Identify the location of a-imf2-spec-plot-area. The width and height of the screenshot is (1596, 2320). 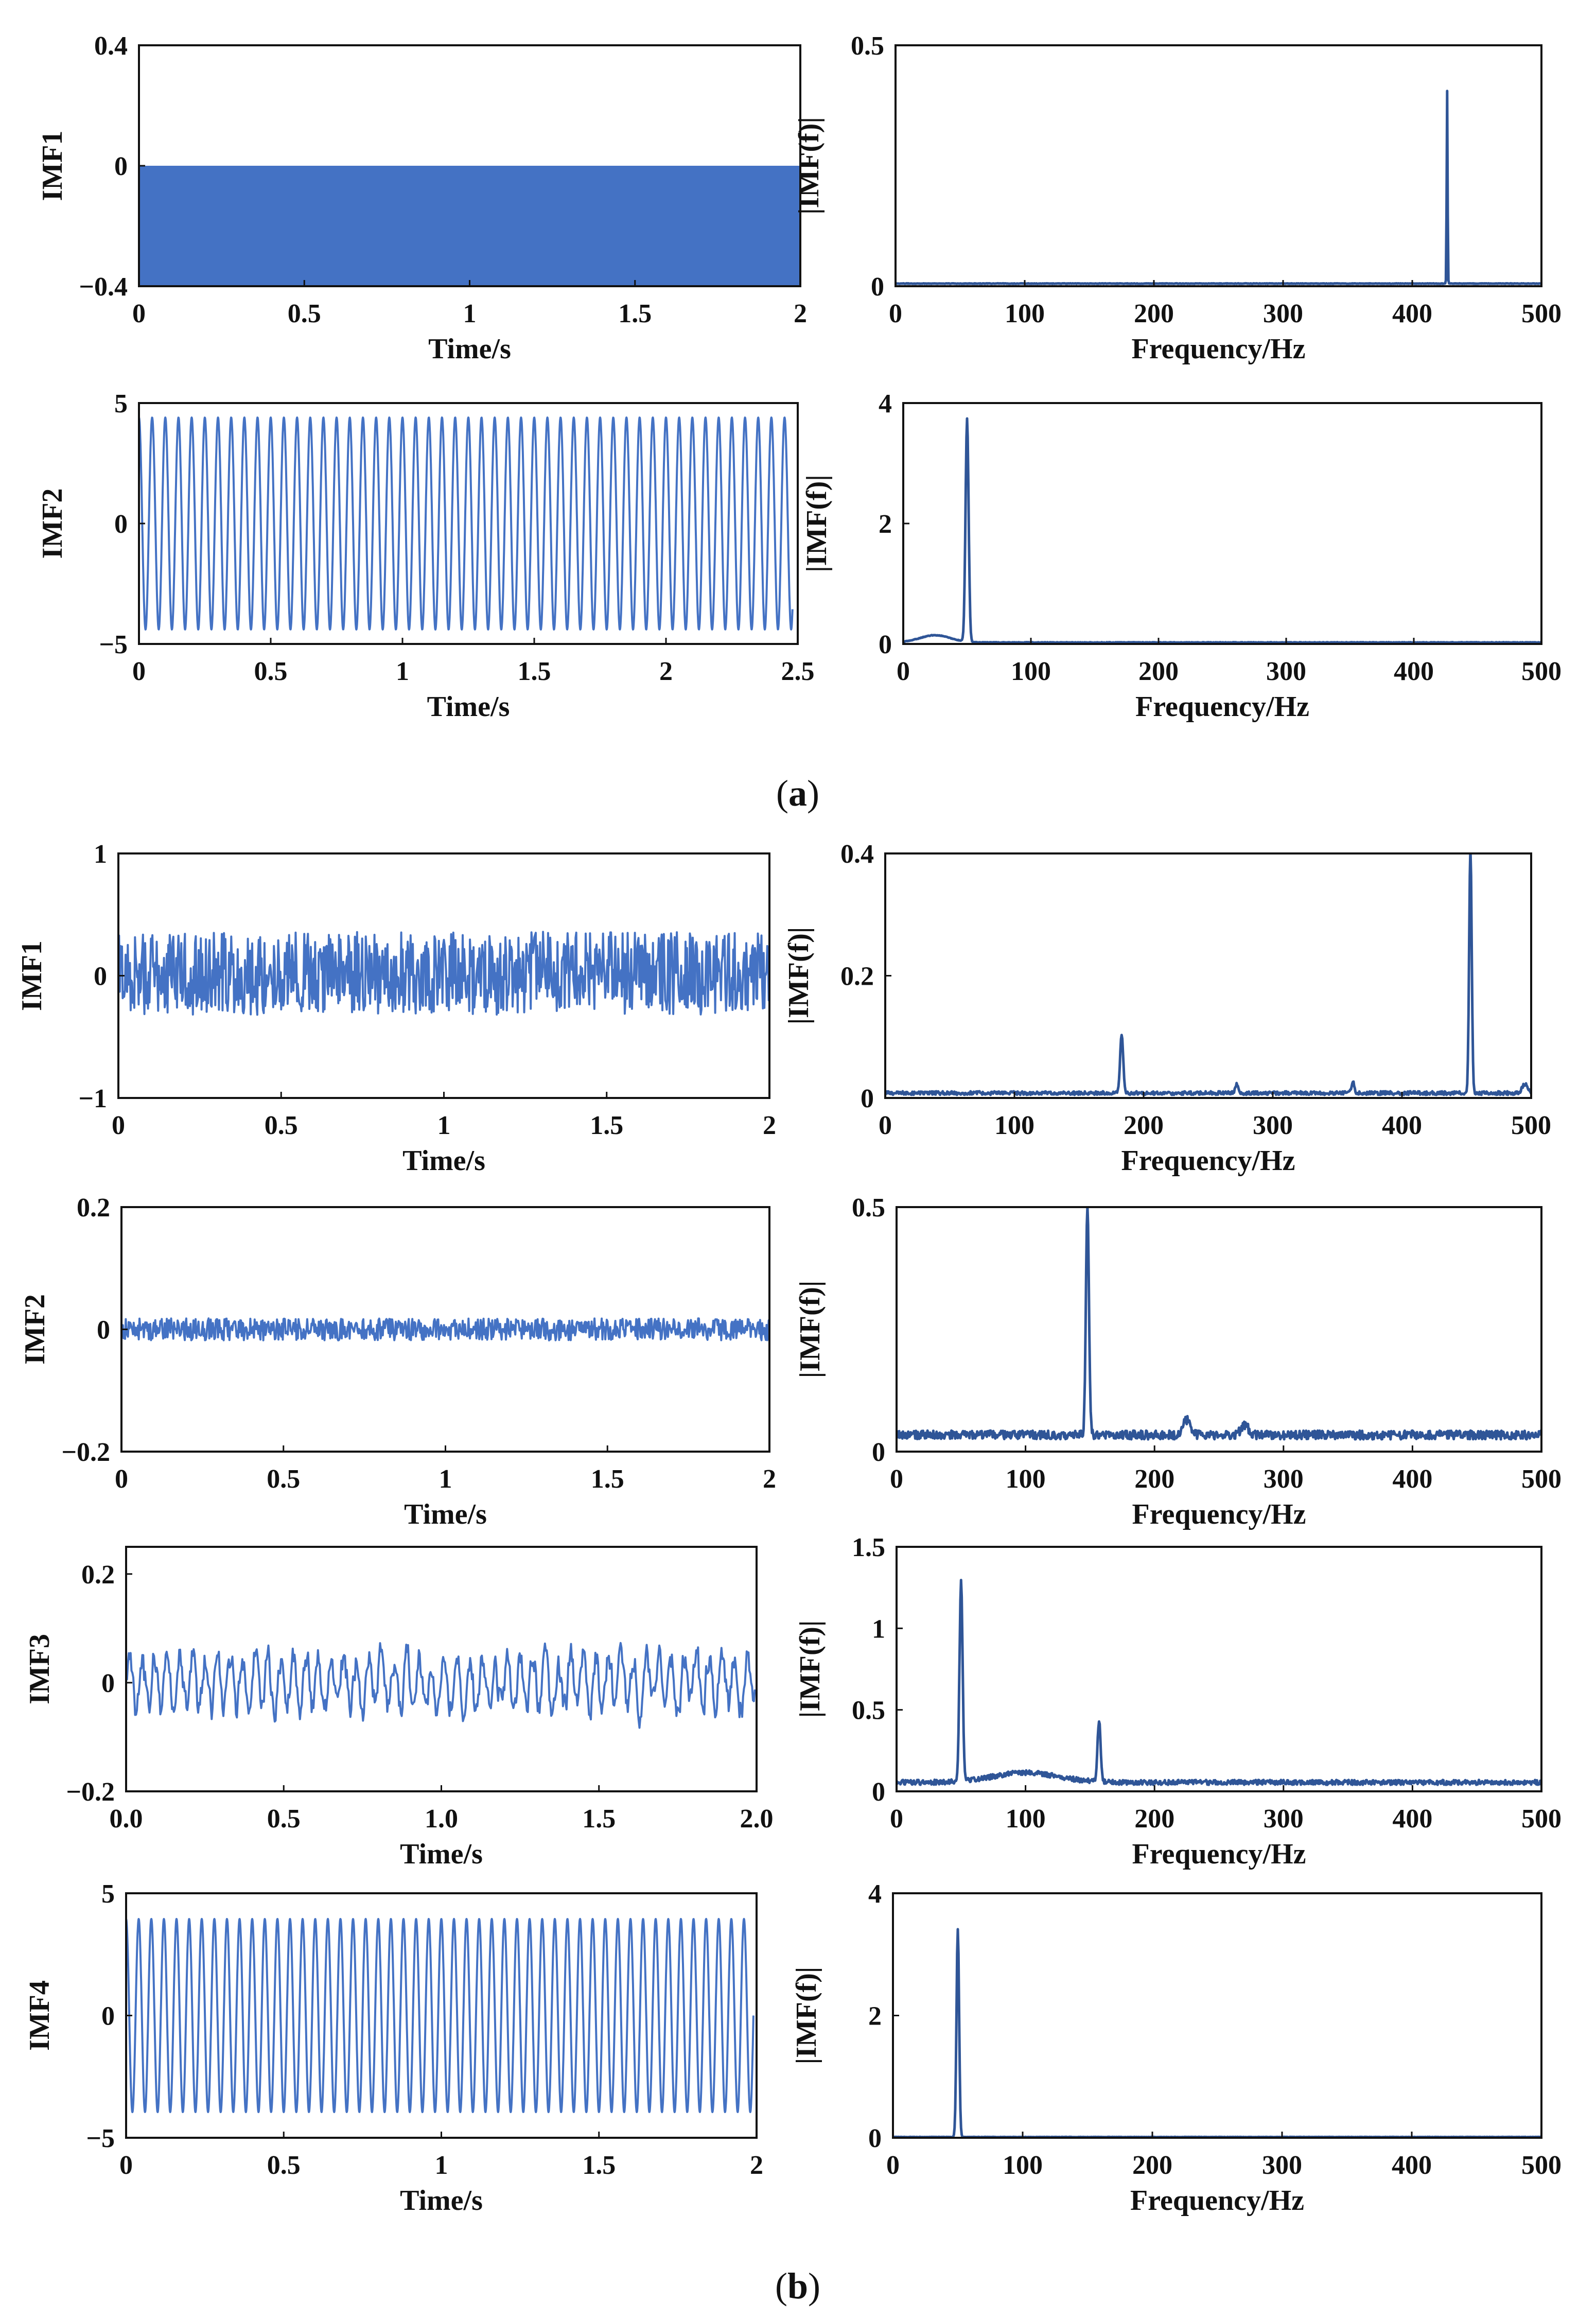
(1222, 530).